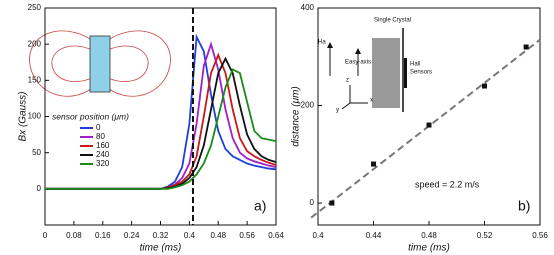  I want to click on legend-label: 240, so click(103, 154).